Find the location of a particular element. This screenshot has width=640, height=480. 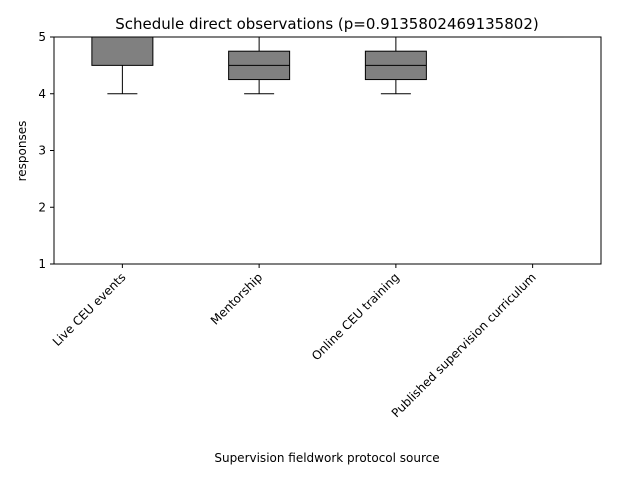

y-tick-label: 4 is located at coordinates (42, 94).